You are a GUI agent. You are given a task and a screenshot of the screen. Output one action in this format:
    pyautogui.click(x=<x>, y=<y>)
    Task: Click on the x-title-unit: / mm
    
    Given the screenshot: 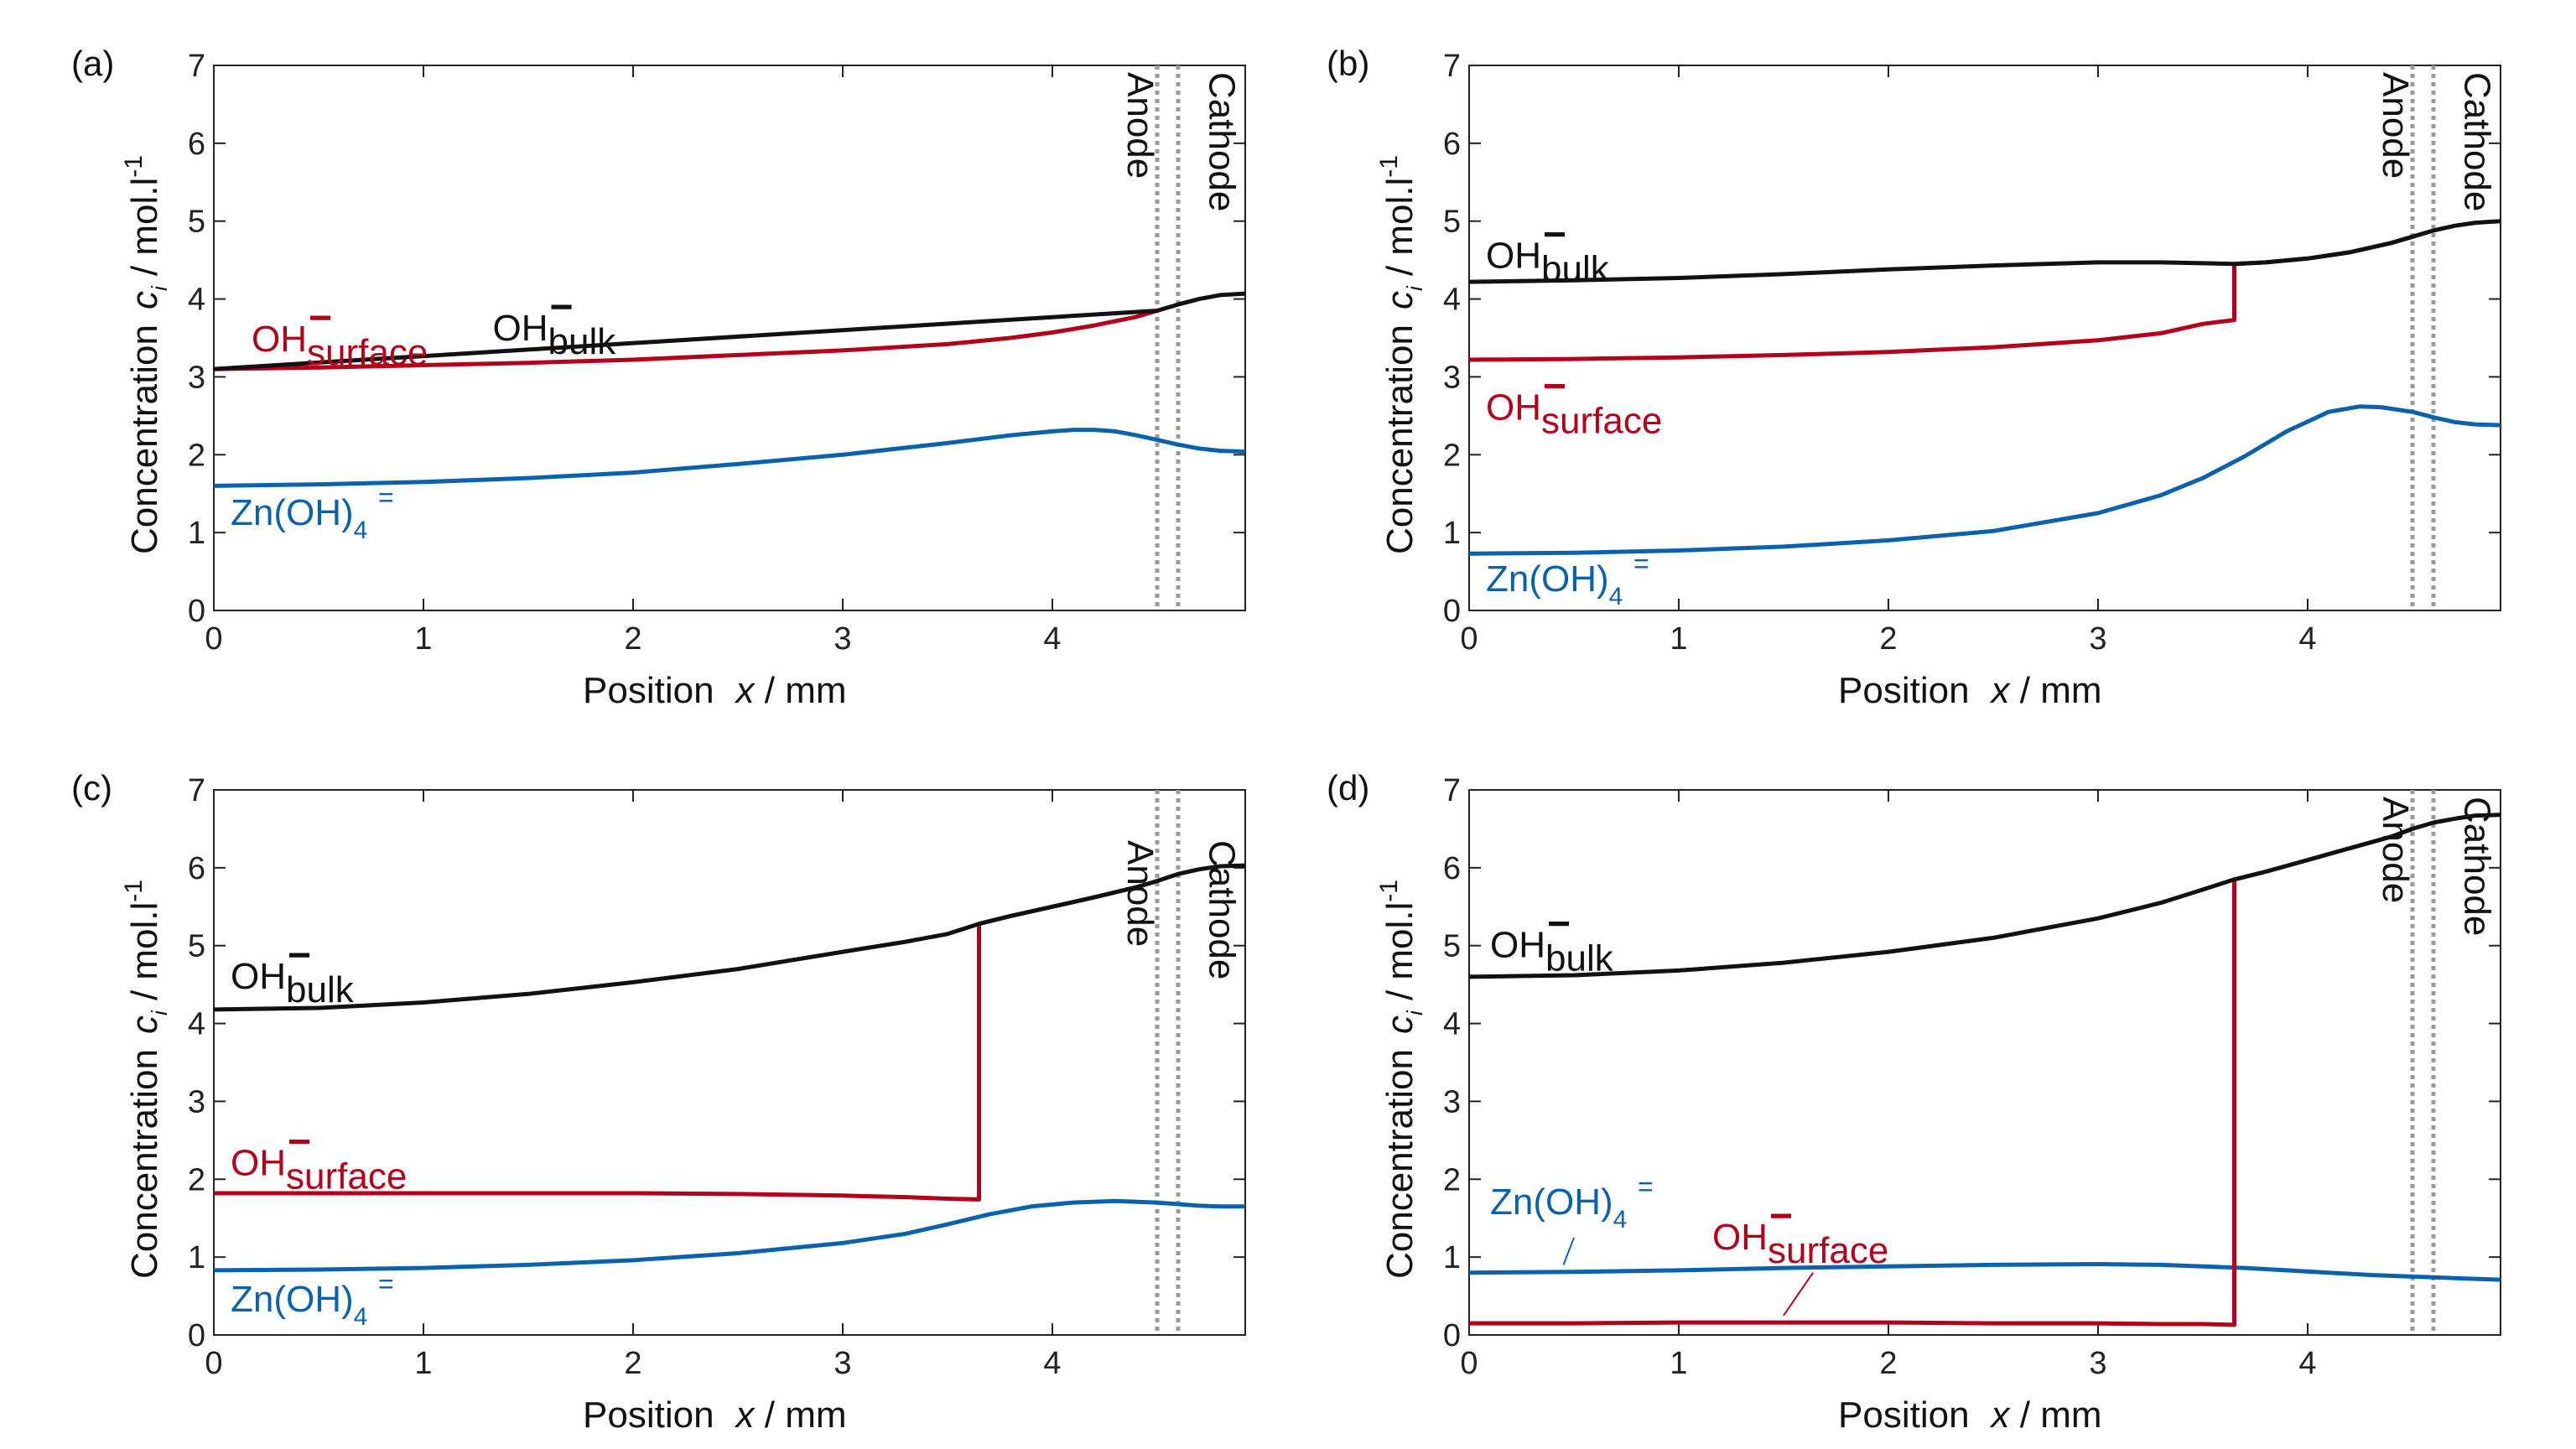 What is the action you would take?
    pyautogui.click(x=801, y=1415)
    